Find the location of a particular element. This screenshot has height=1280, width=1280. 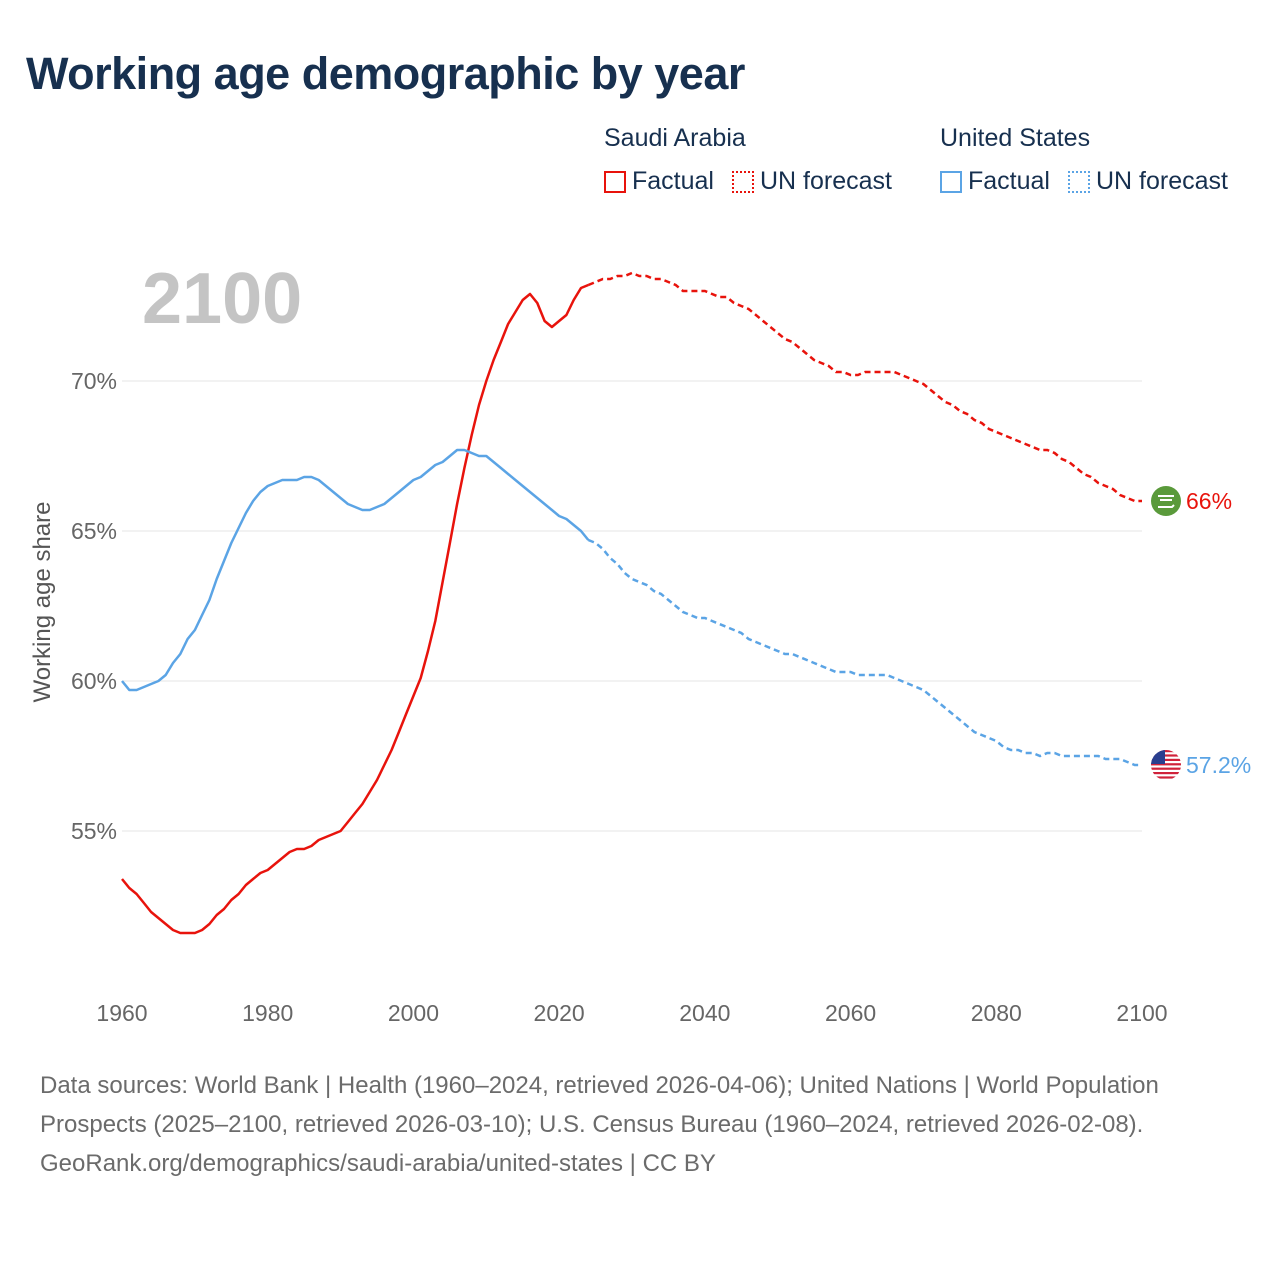

legend-united-states: United States Factual UN forecast is located at coordinates (1084, 160).